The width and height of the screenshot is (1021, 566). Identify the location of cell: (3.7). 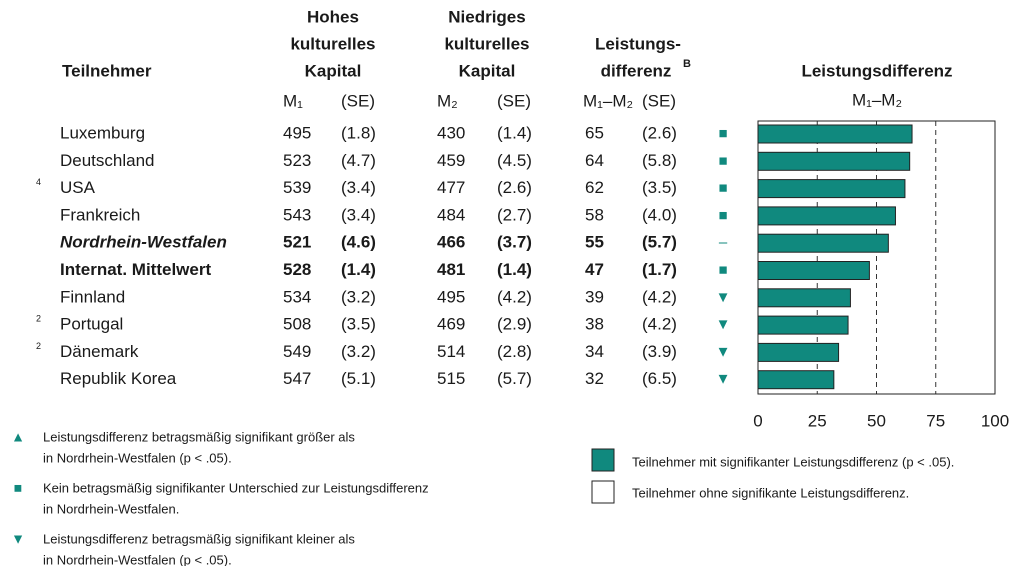
(514, 242).